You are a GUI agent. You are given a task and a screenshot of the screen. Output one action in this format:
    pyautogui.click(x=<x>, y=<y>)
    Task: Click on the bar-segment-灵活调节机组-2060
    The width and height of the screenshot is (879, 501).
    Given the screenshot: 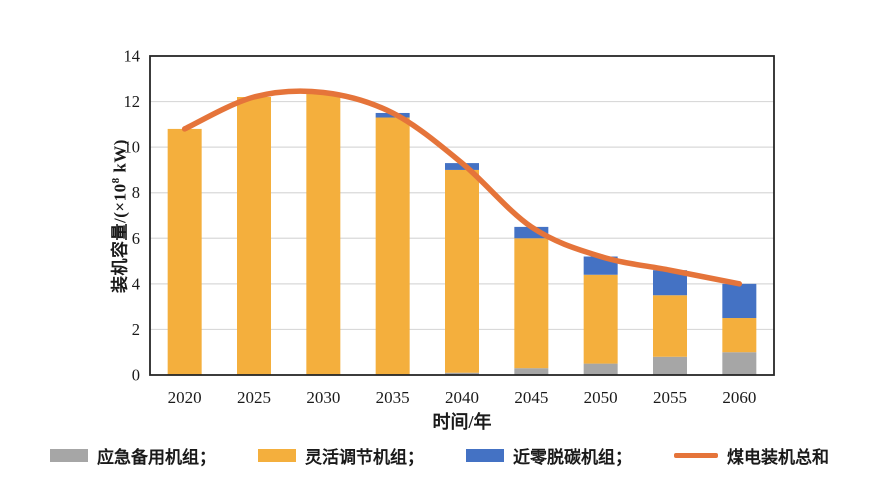 What is the action you would take?
    pyautogui.click(x=739, y=335)
    